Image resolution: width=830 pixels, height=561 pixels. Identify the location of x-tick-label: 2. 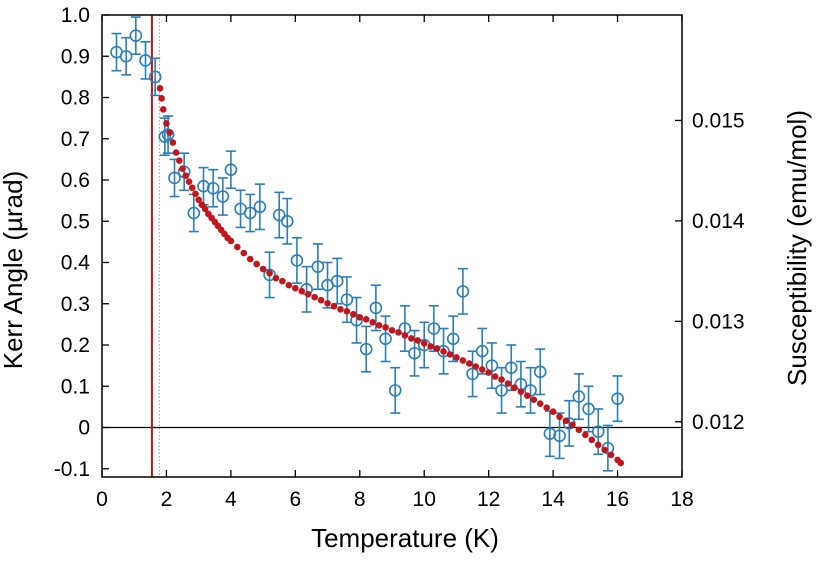
(167, 499).